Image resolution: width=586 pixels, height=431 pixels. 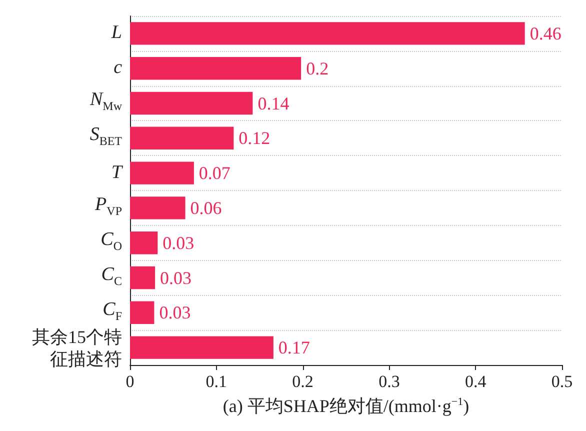 I want to click on y-tick-label: P$_{VP}$, so click(x=108, y=207).